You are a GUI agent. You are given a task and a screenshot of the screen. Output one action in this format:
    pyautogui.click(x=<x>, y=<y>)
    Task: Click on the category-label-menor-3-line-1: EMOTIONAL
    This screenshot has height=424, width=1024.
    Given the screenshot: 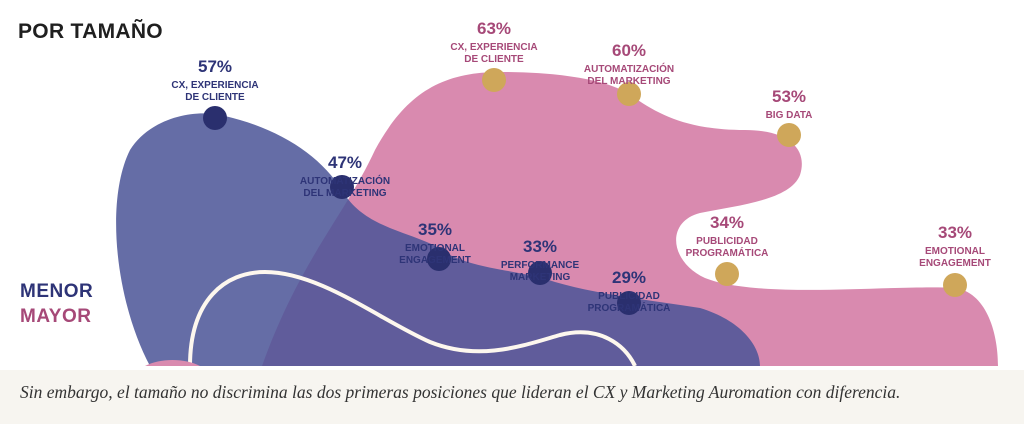 What is the action you would take?
    pyautogui.click(x=435, y=248)
    